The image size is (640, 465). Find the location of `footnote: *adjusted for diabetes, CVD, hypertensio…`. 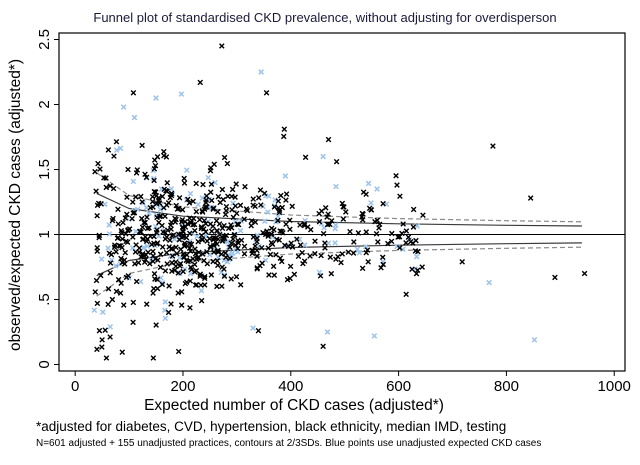

footnote: *adjusted for diabetes, CVD, hypertensio… is located at coordinates (271, 426).